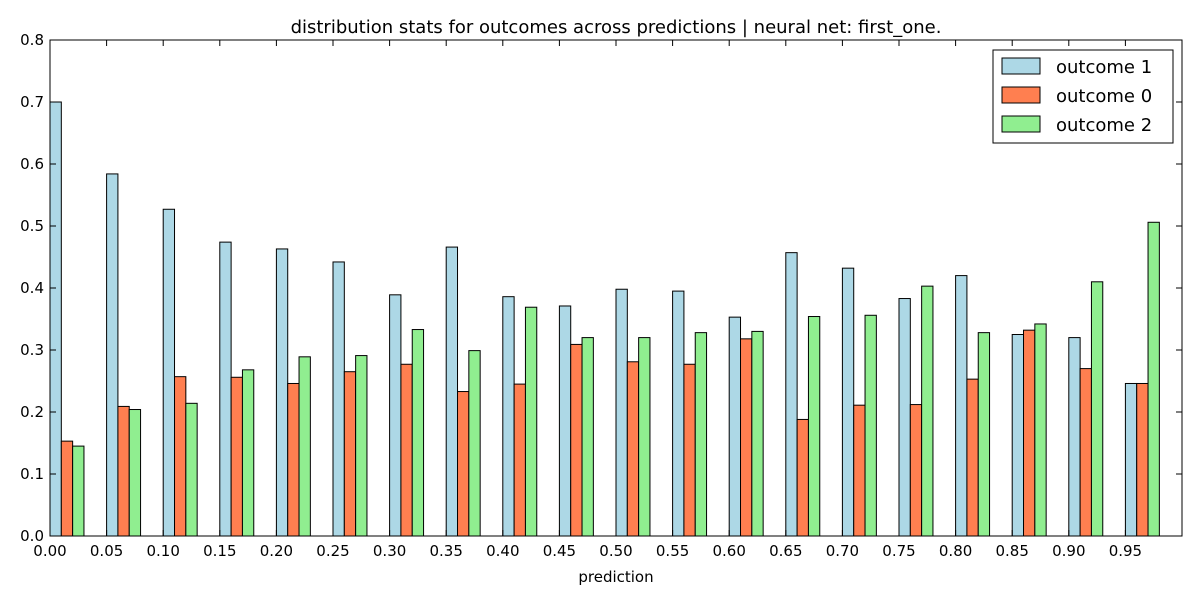  What do you see at coordinates (1011, 551) in the screenshot?
I see `x-tick-label: 0.85` at bounding box center [1011, 551].